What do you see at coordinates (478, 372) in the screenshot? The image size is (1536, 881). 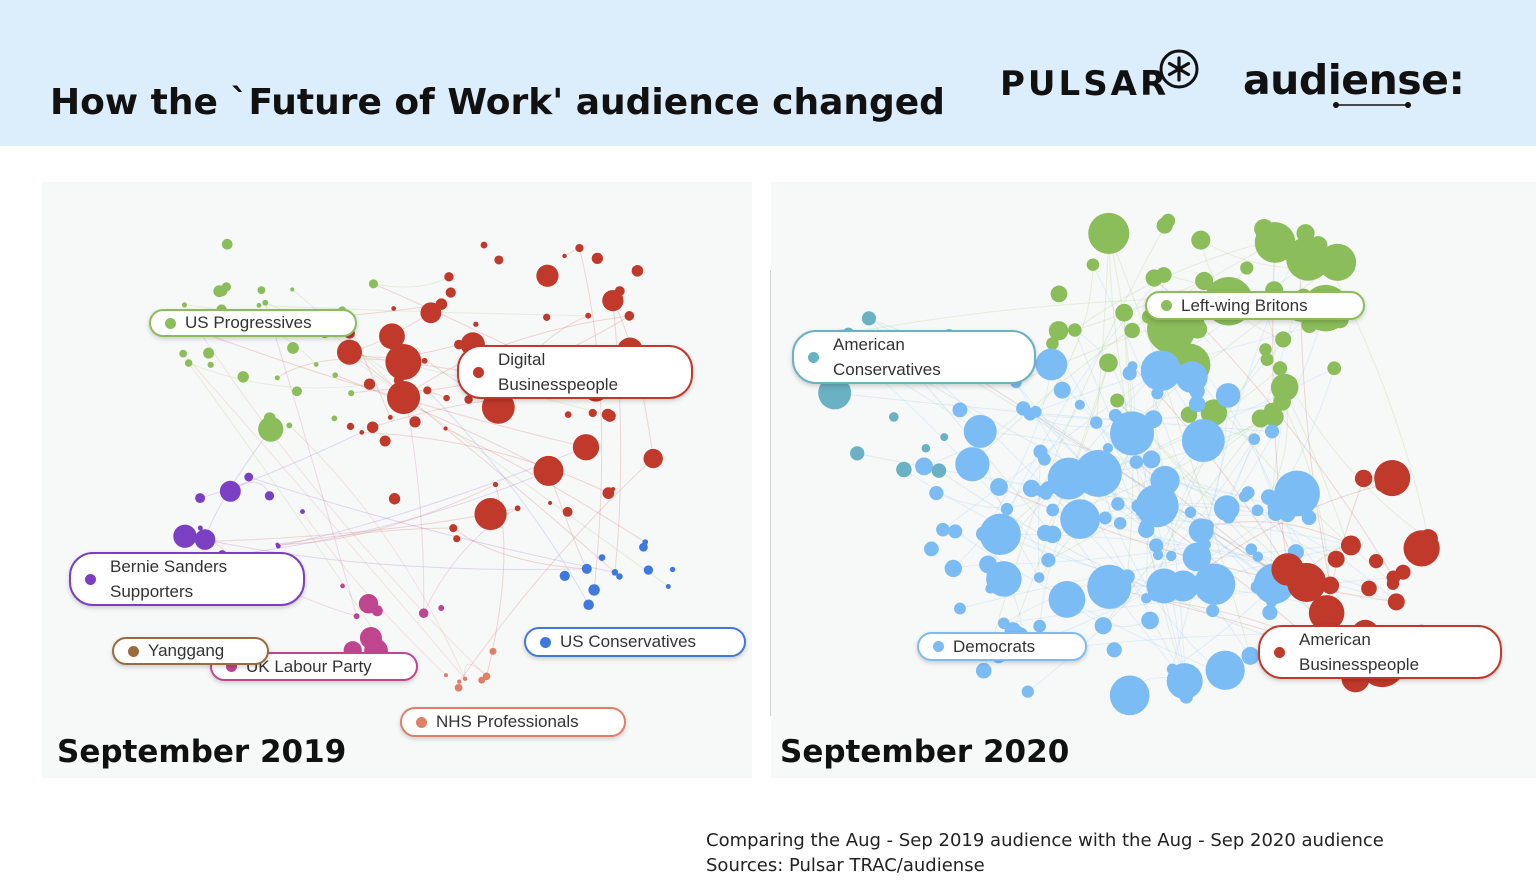 I see `digital-businesspeople-dot-icon` at bounding box center [478, 372].